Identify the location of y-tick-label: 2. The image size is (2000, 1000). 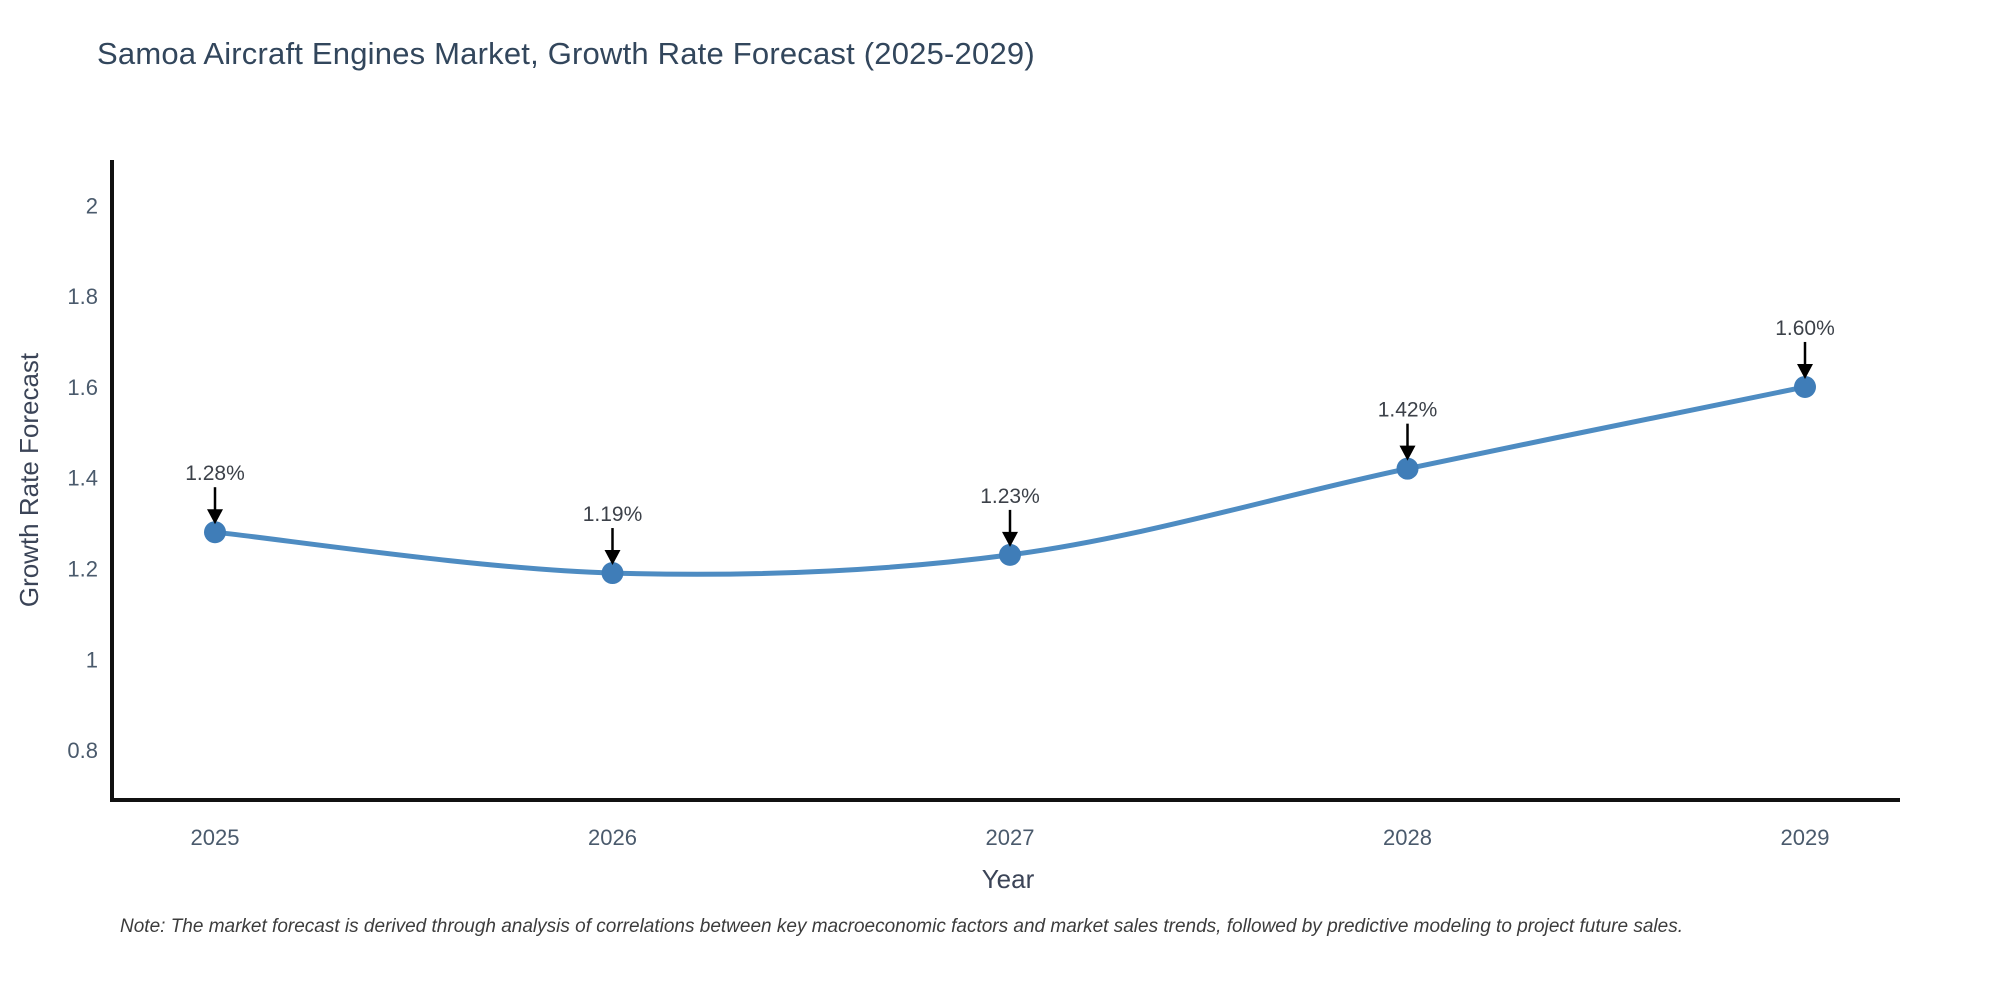
(92, 205).